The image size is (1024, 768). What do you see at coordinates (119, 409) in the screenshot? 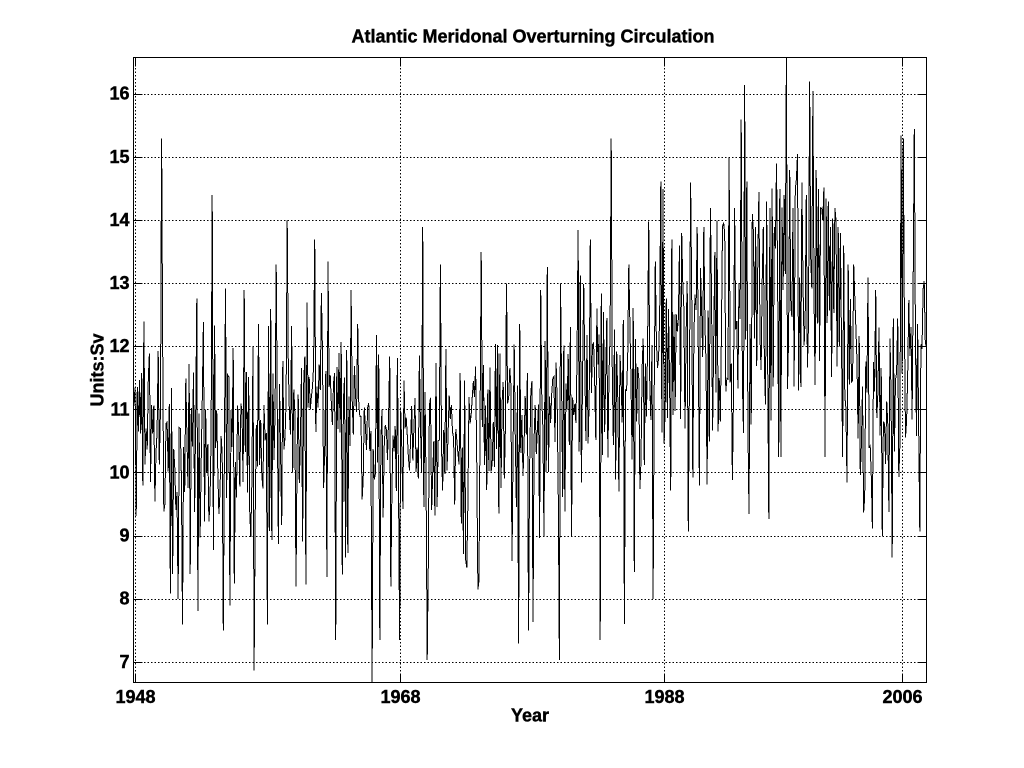
I see `svg-text: 11` at bounding box center [119, 409].